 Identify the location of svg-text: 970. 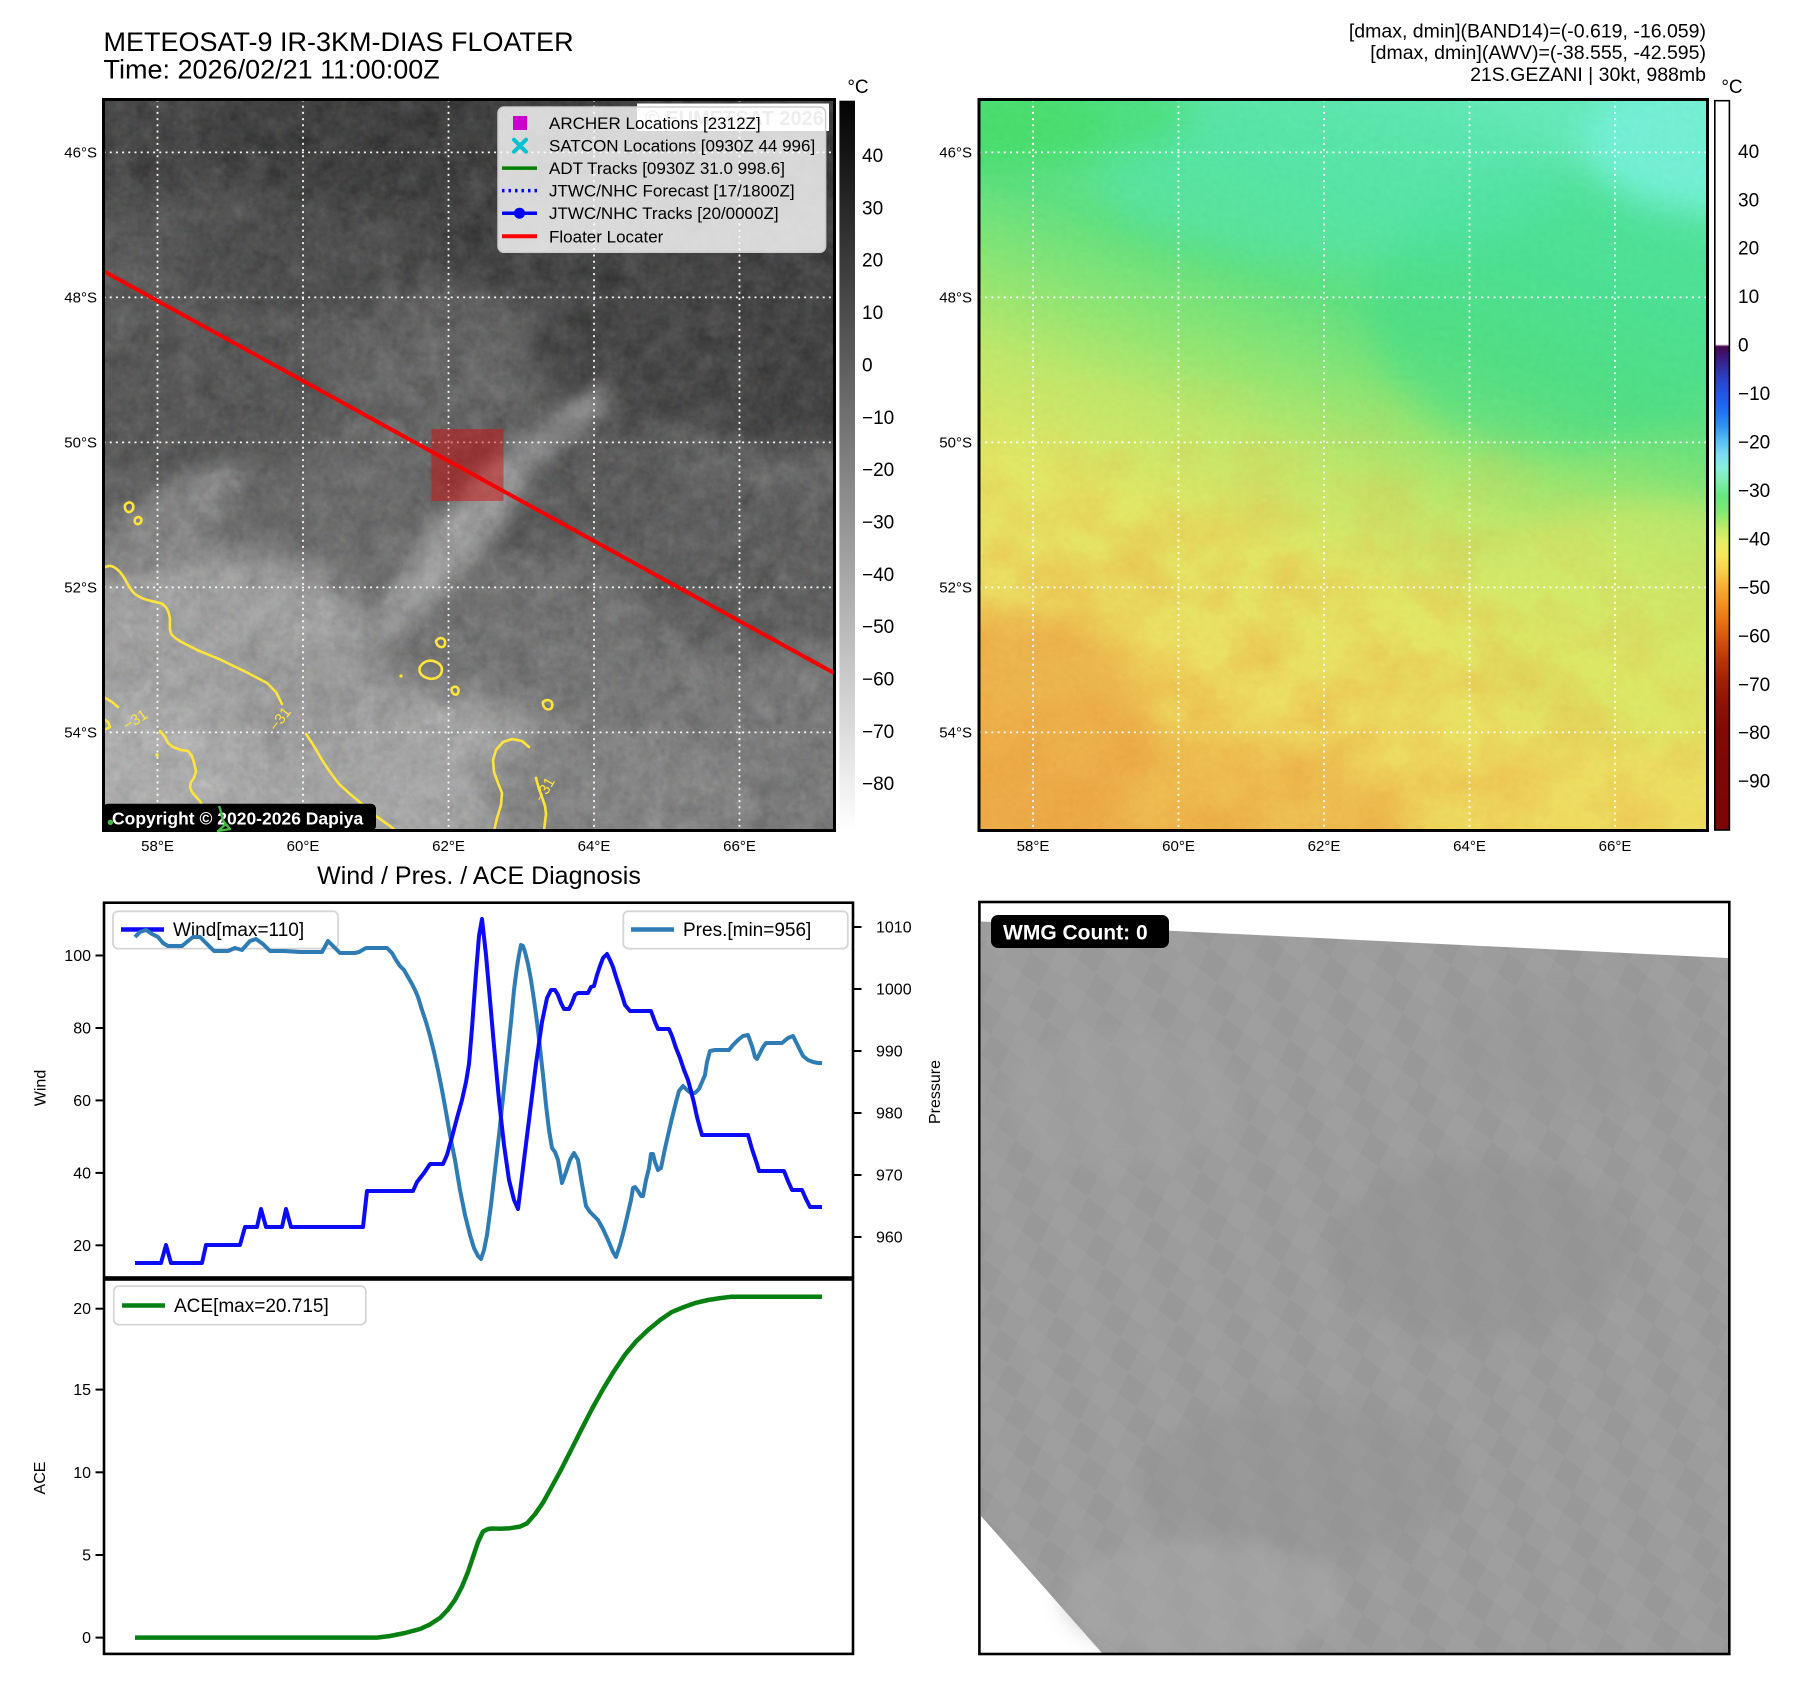
(889, 1176).